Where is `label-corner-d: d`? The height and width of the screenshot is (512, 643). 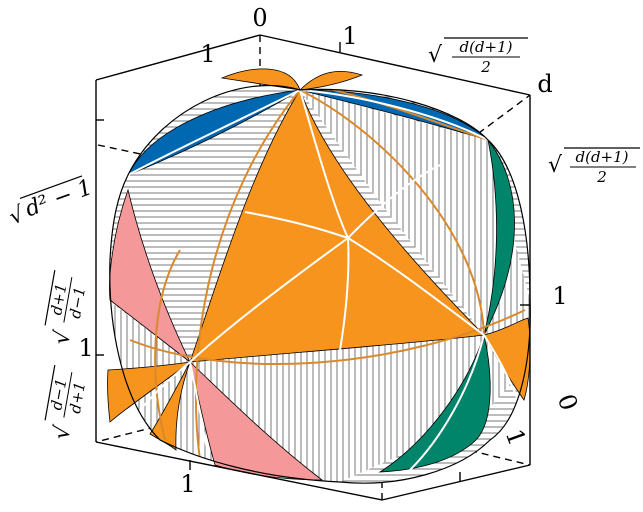
label-corner-d: d is located at coordinates (544, 84).